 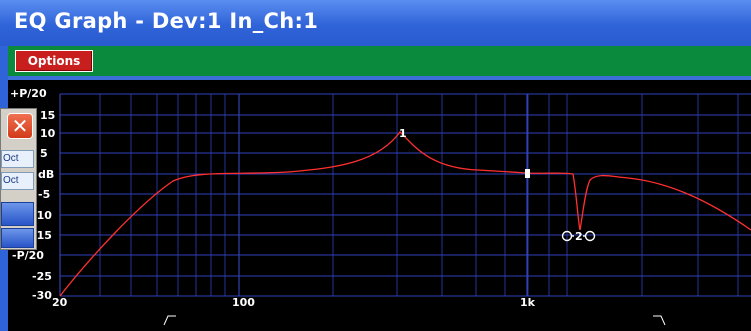 I want to click on toolbar: Options, so click(x=379, y=61).